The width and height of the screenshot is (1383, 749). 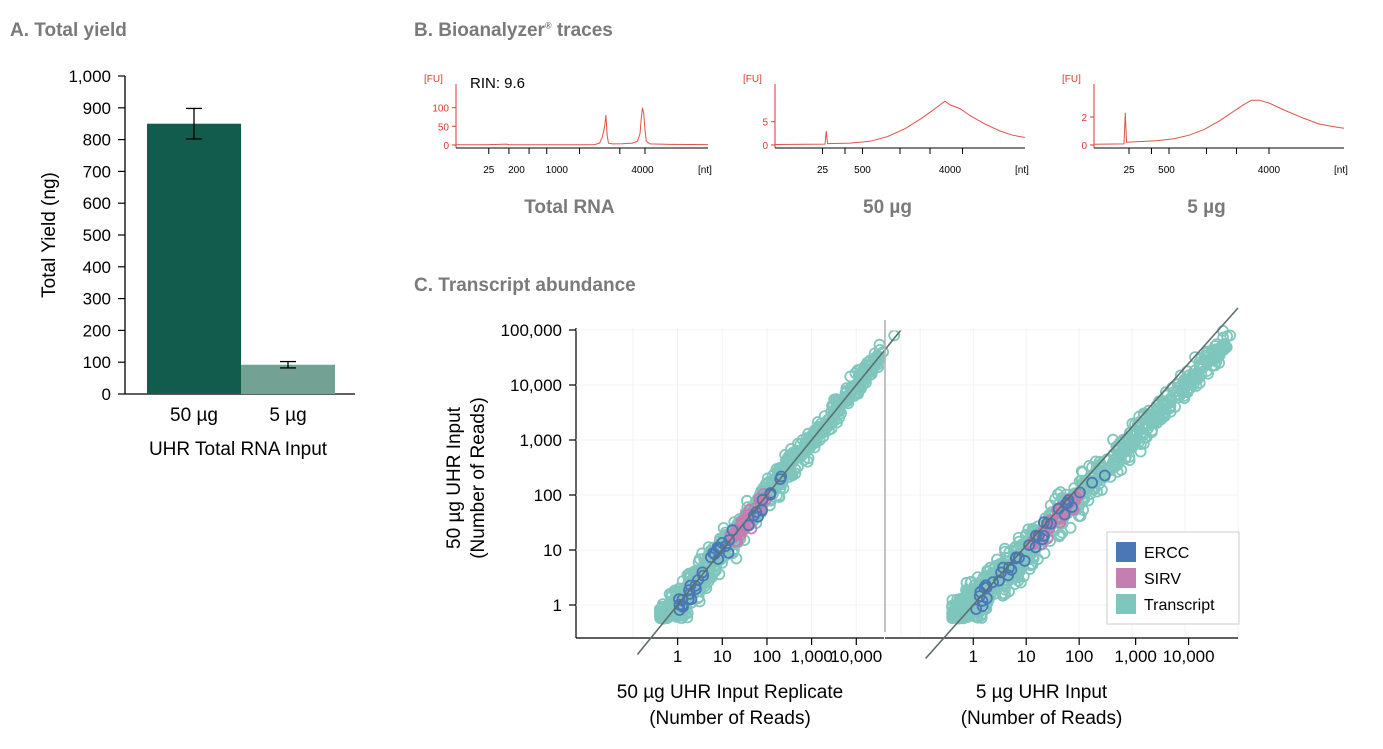 I want to click on scatter-x-label: 50 µg UHR Input Replicate, so click(x=730, y=692).